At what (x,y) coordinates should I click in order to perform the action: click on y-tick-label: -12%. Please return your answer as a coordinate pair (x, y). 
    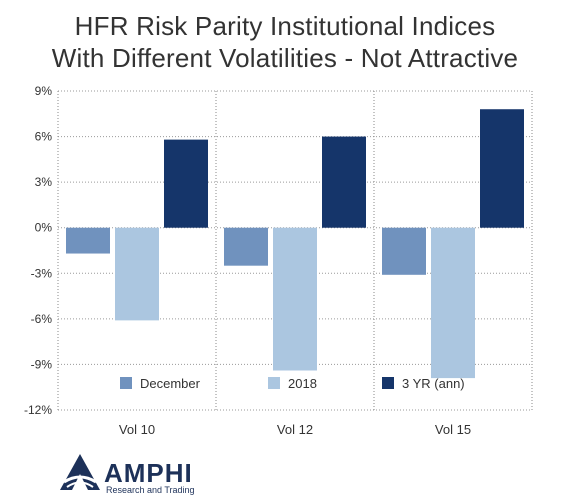
    Looking at the image, I should click on (38, 410).